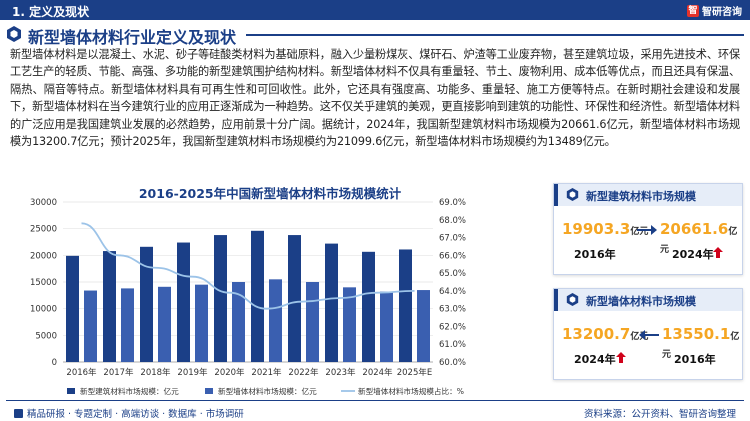 The image size is (750, 421). What do you see at coordinates (722, 12) in the screenshot?
I see `brand-name: 智研咨询` at bounding box center [722, 12].